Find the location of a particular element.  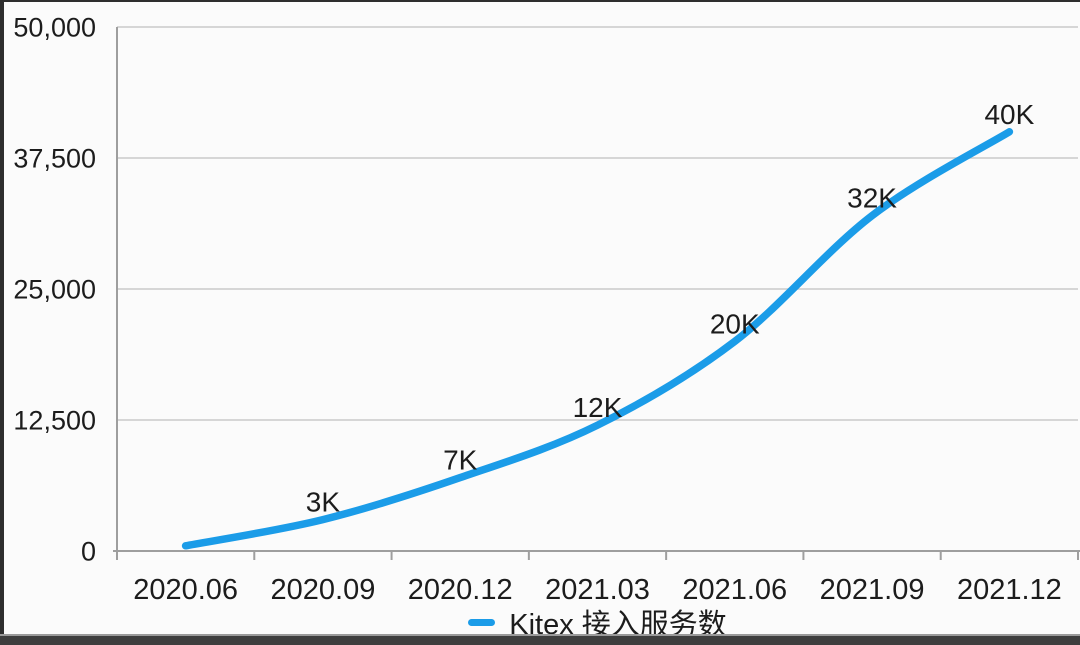

y-tick-label: 25,000 is located at coordinates (54, 289).